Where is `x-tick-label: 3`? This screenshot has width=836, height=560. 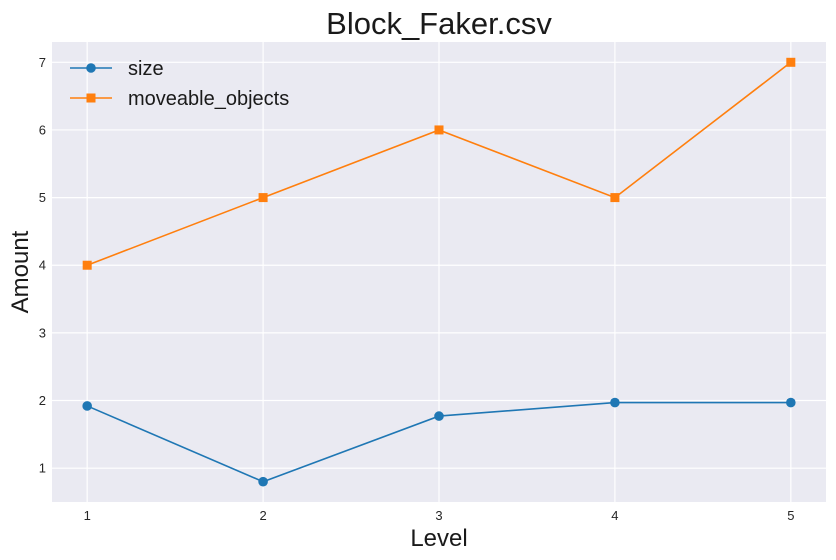 x-tick-label: 3 is located at coordinates (438, 515).